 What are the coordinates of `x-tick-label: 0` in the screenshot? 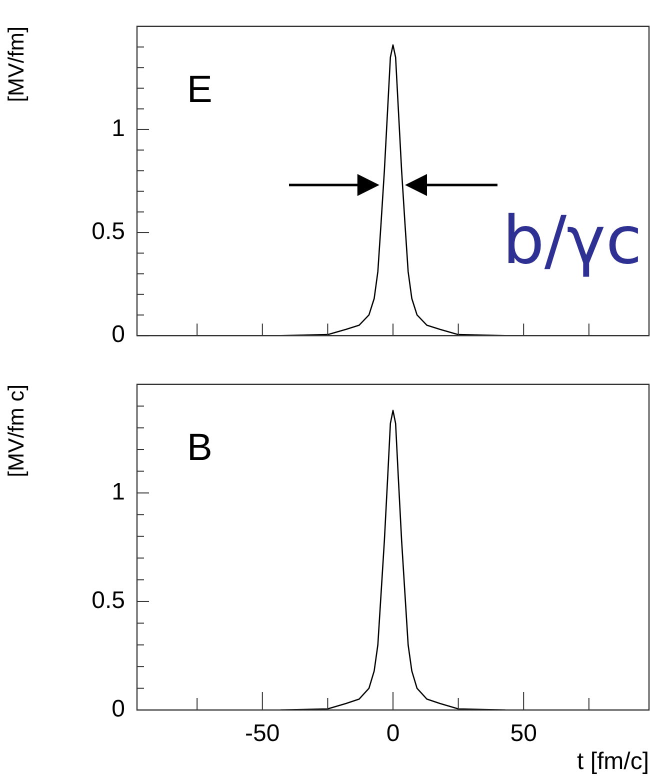 It's located at (393, 734).